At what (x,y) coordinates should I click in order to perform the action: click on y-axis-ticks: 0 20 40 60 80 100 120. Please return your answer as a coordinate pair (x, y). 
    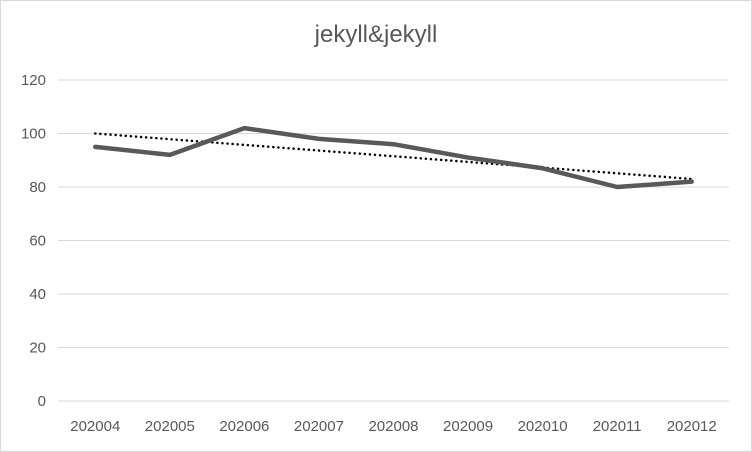
    Looking at the image, I should click on (33, 241).